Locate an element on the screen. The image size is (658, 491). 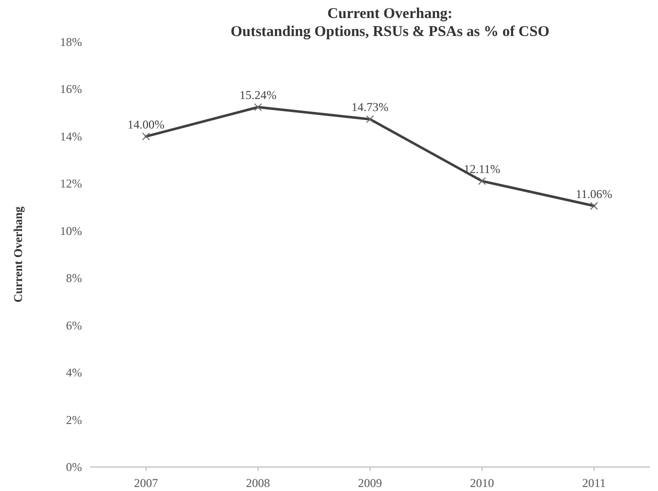
x-tick-label: 2007 is located at coordinates (146, 483).